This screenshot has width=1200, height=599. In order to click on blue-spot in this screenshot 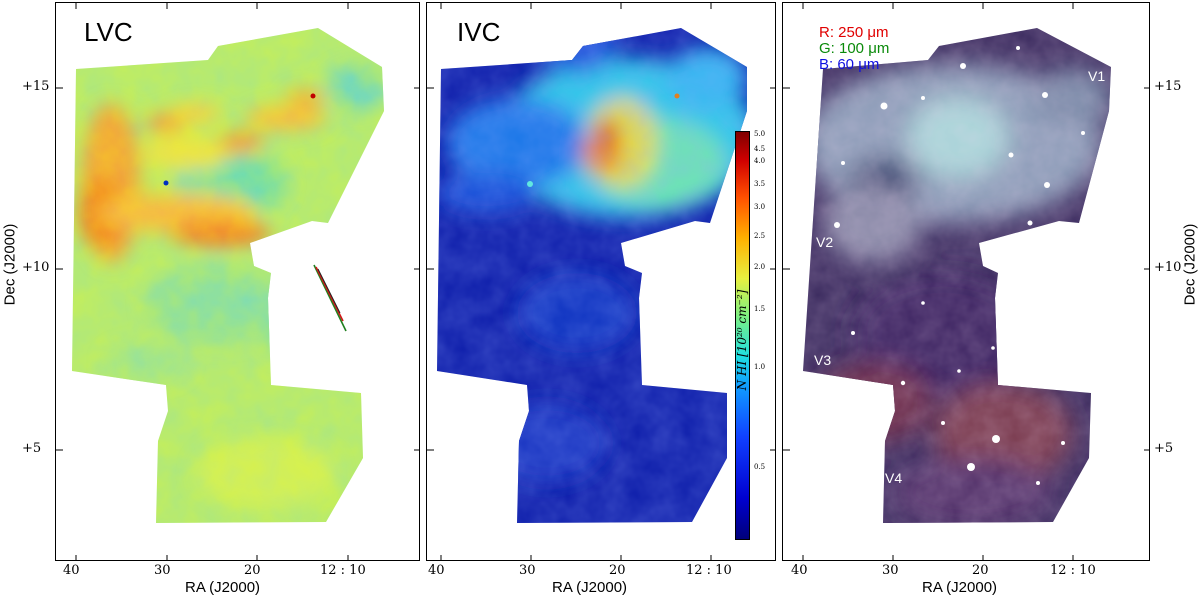, I will do `click(166, 183)`.